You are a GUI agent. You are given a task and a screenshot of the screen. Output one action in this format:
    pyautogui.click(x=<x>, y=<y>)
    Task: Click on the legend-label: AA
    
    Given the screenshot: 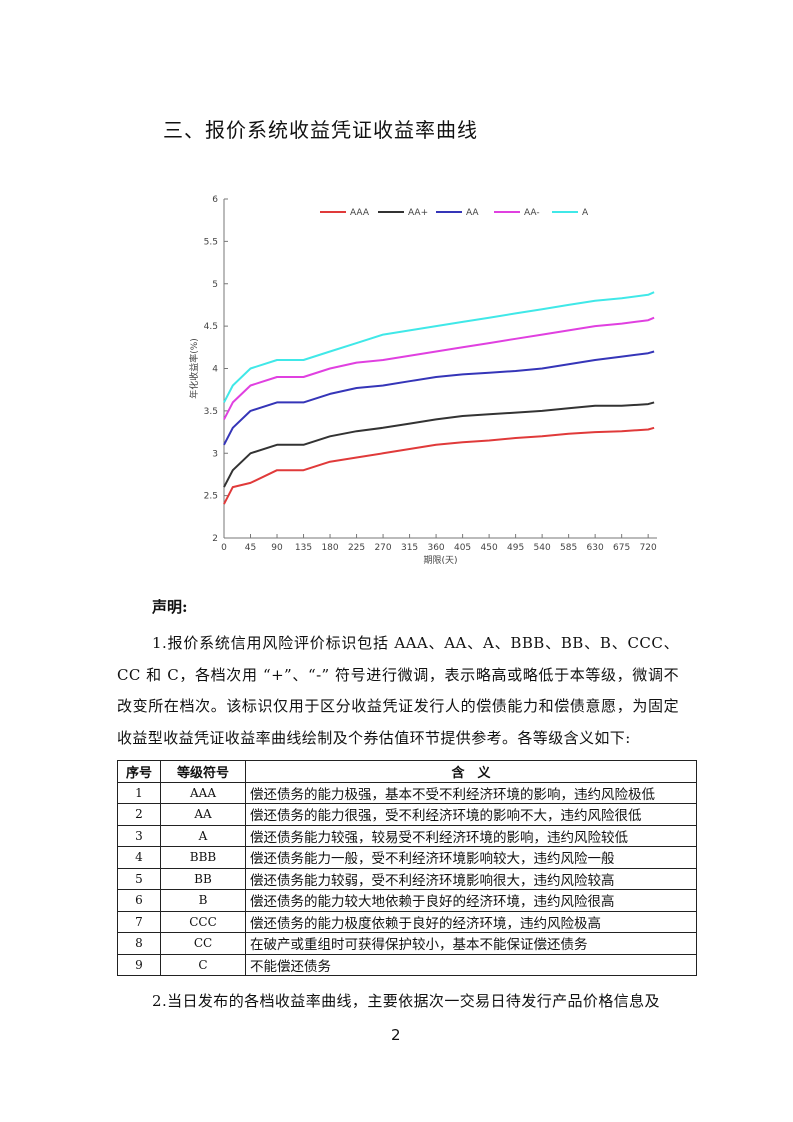 What is the action you would take?
    pyautogui.click(x=472, y=213)
    